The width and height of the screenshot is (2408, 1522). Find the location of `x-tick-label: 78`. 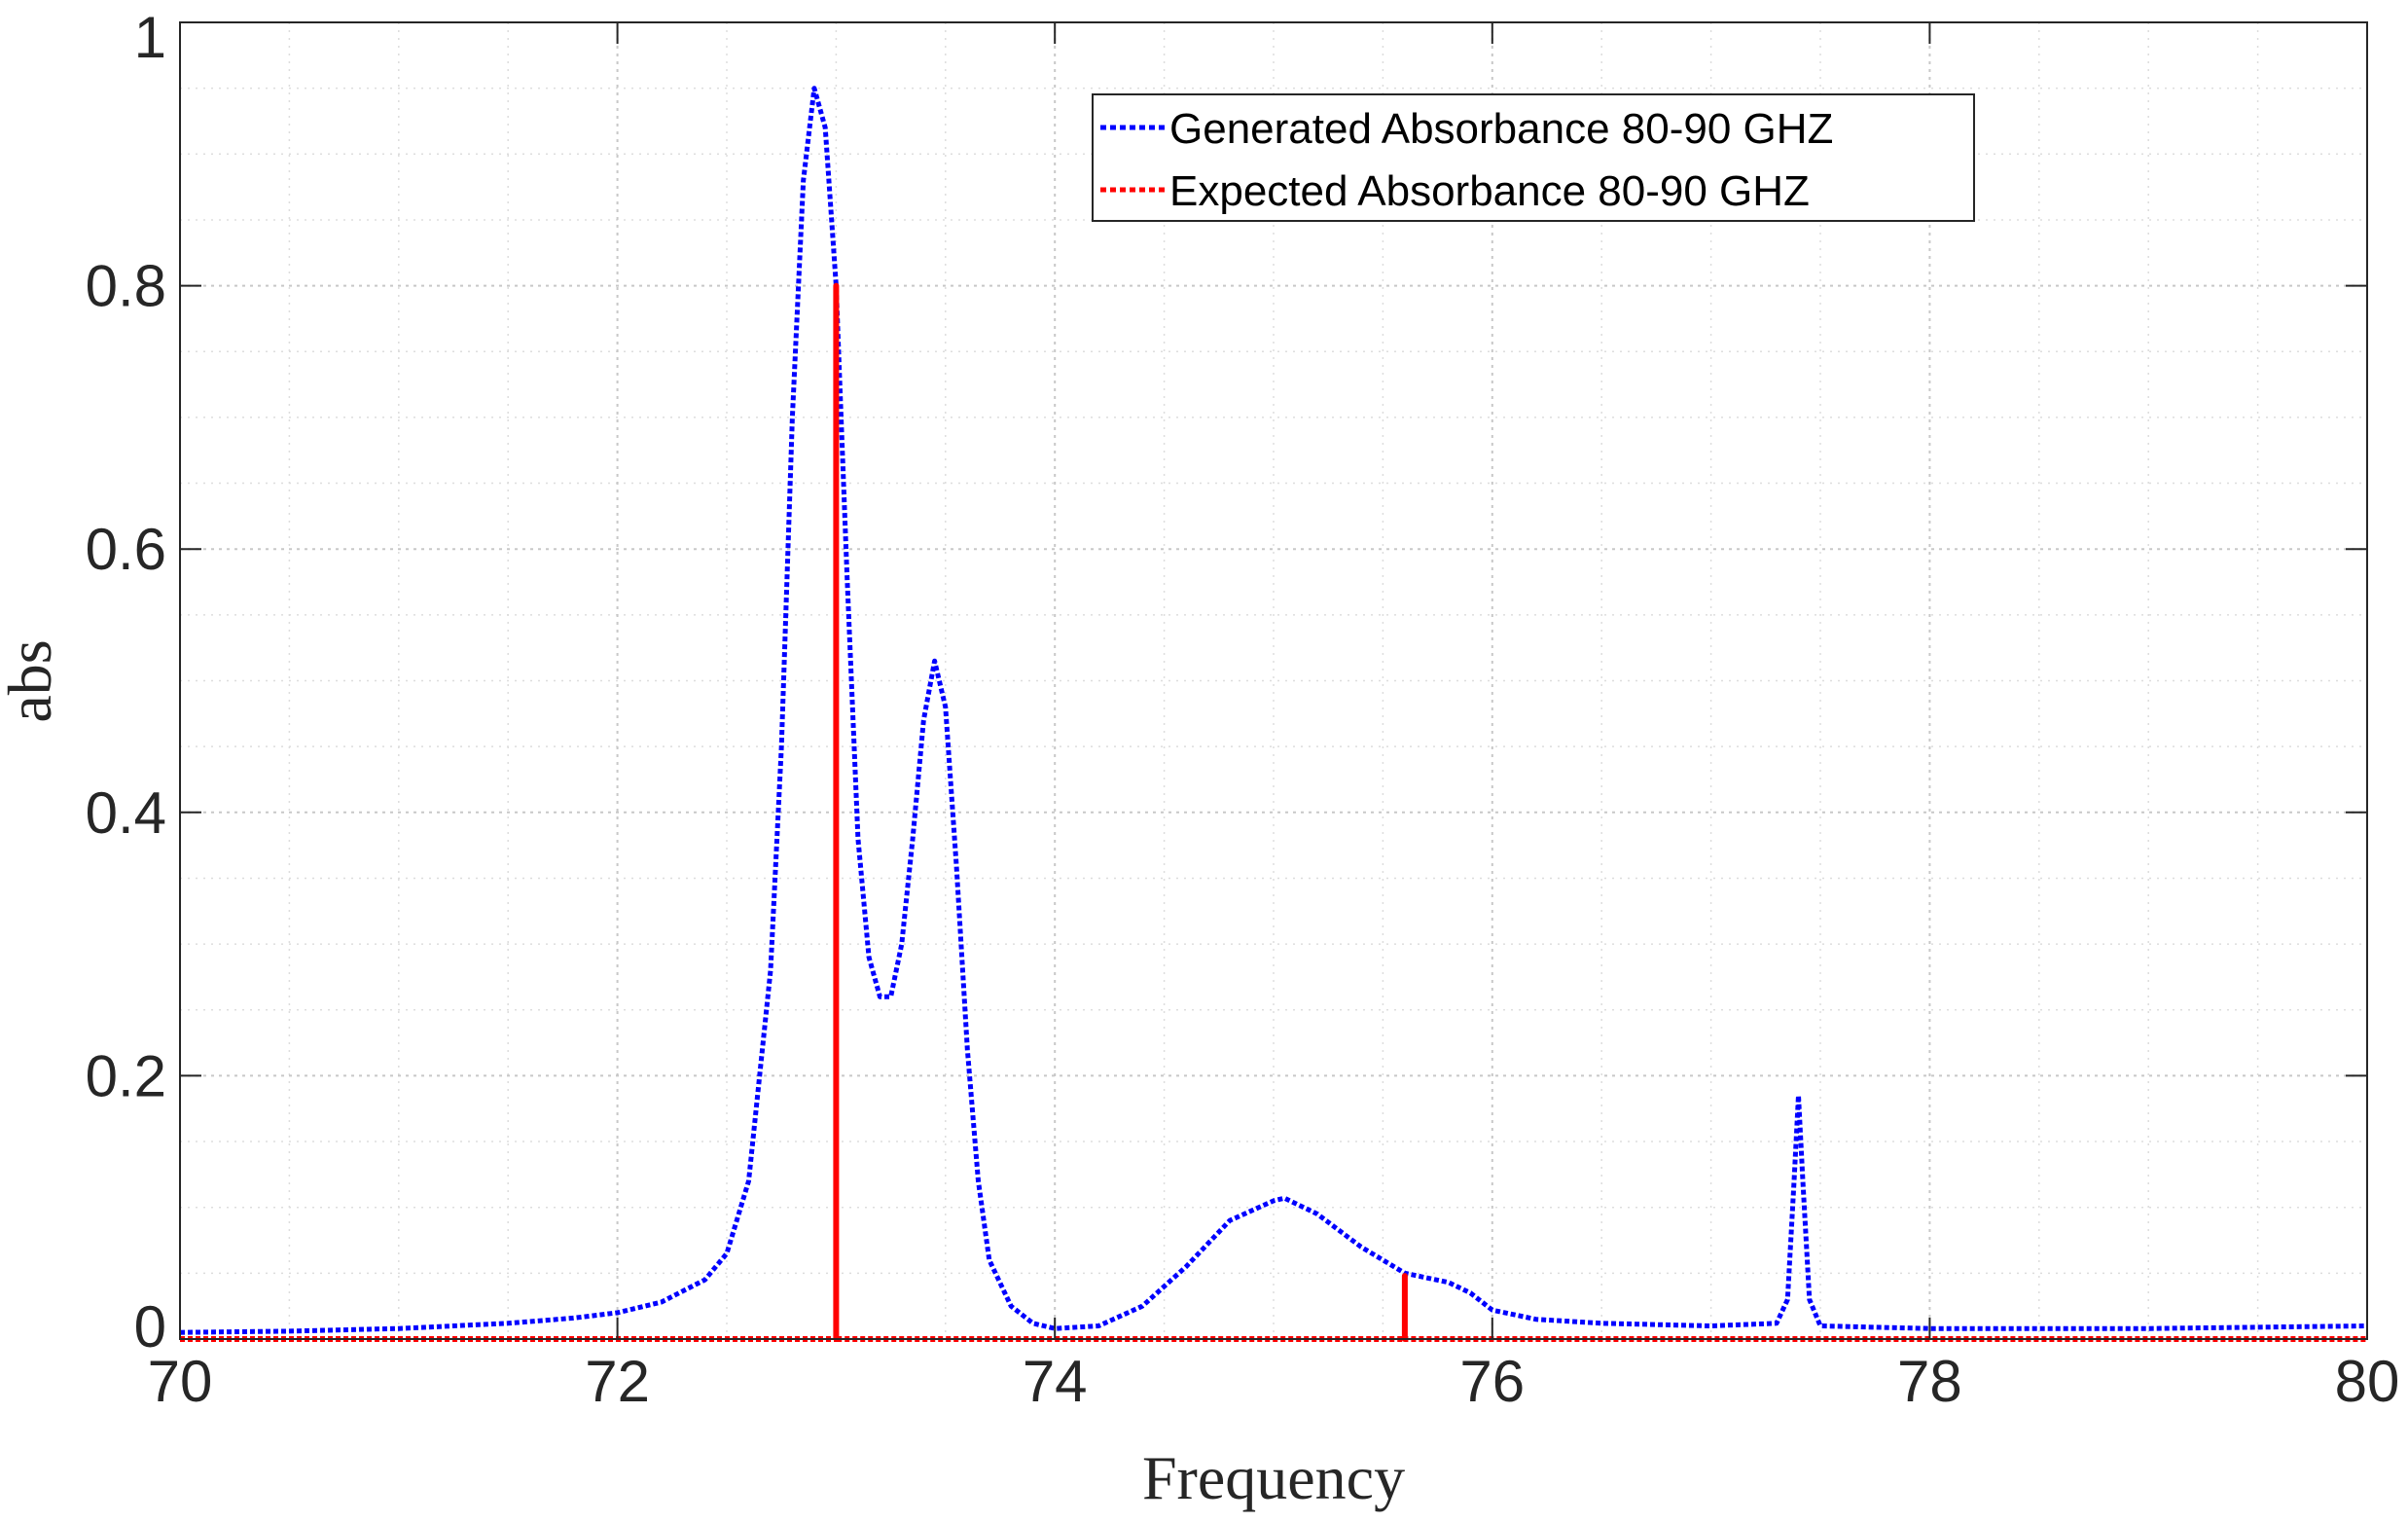

x-tick-label: 78 is located at coordinates (1929, 1381).